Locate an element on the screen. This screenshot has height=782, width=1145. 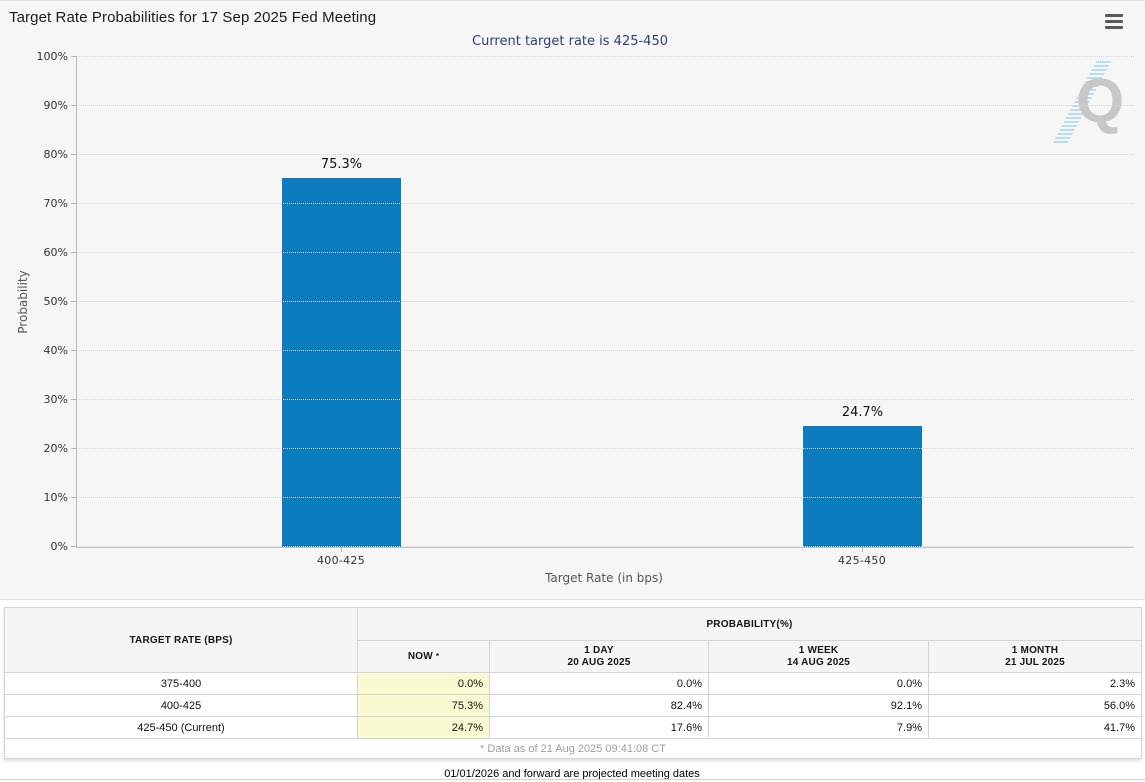
cell-1month: 56.0% is located at coordinates (1035, 705).